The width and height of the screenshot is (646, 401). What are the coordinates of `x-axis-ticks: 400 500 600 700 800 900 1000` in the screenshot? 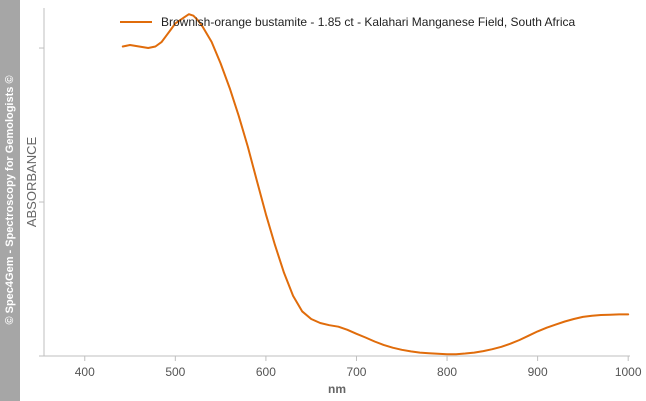 It's located at (358, 367).